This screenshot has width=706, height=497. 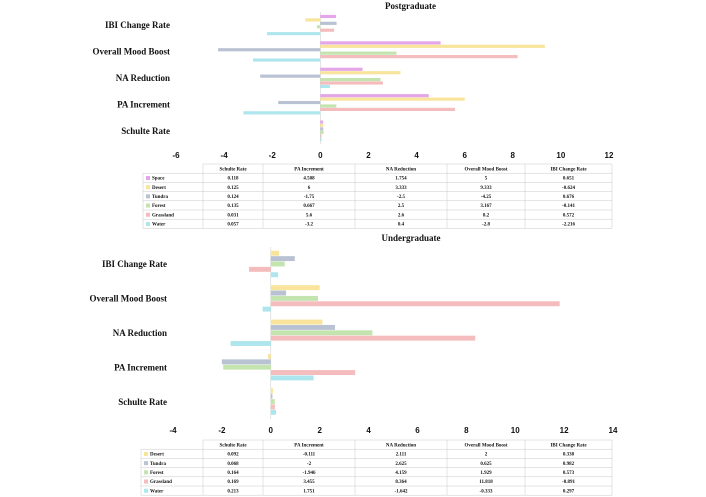 I want to click on table-cell: 0.057, so click(x=233, y=225).